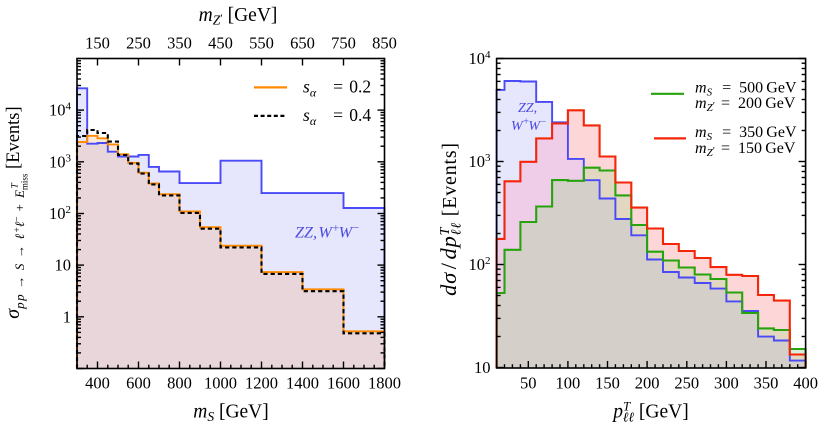 Image resolution: width=830 pixels, height=435 pixels. I want to click on svg-text: W+W−, so click(529, 126).